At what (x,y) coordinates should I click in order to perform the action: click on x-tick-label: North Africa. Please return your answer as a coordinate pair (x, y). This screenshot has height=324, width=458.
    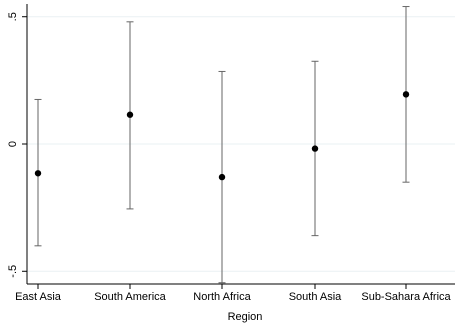
    Looking at the image, I should click on (222, 297).